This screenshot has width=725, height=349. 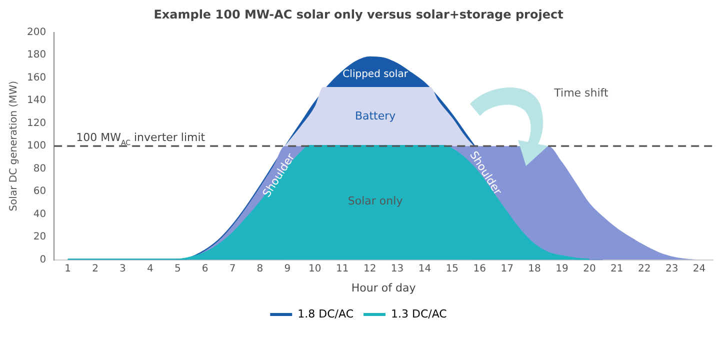 What do you see at coordinates (699, 268) in the screenshot?
I see `x-tick-label: 24` at bounding box center [699, 268].